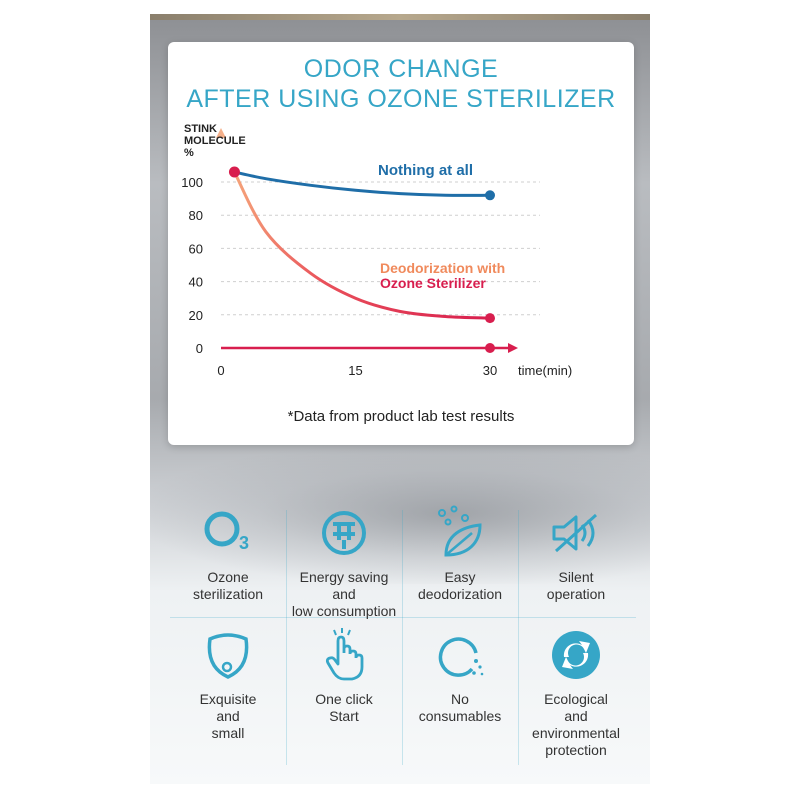 This screenshot has width=800, height=800. I want to click on feature-silent-operation: Silent operation, so click(576, 554).